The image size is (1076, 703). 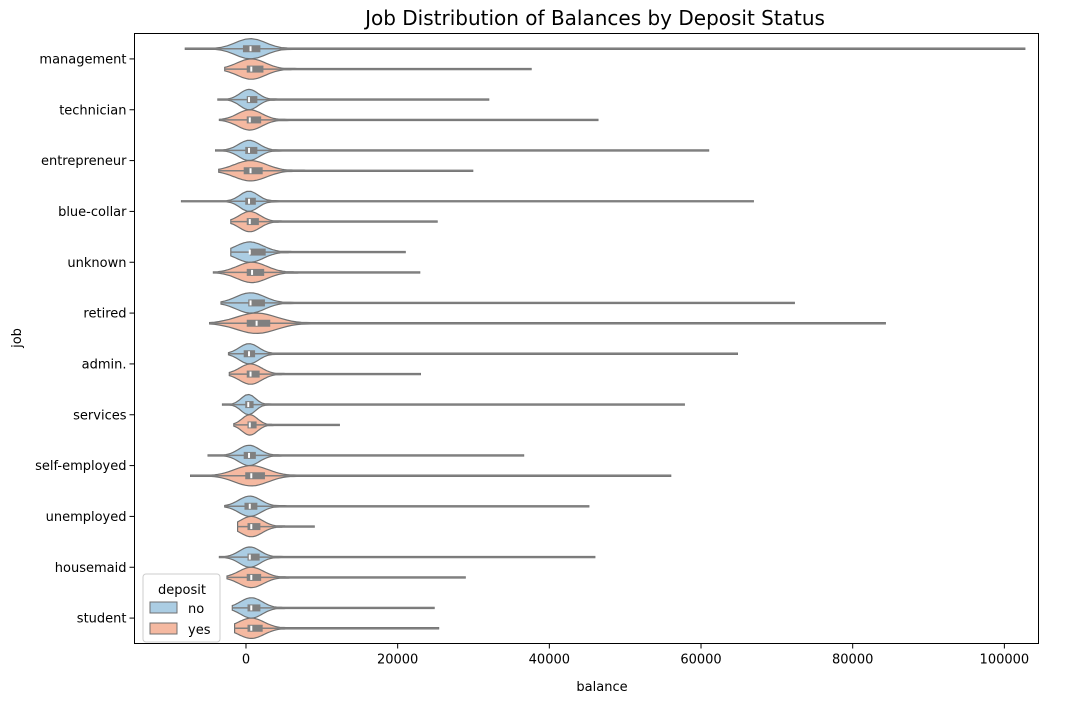 What do you see at coordinates (196, 609) in the screenshot?
I see `legend-entry-no: no` at bounding box center [196, 609].